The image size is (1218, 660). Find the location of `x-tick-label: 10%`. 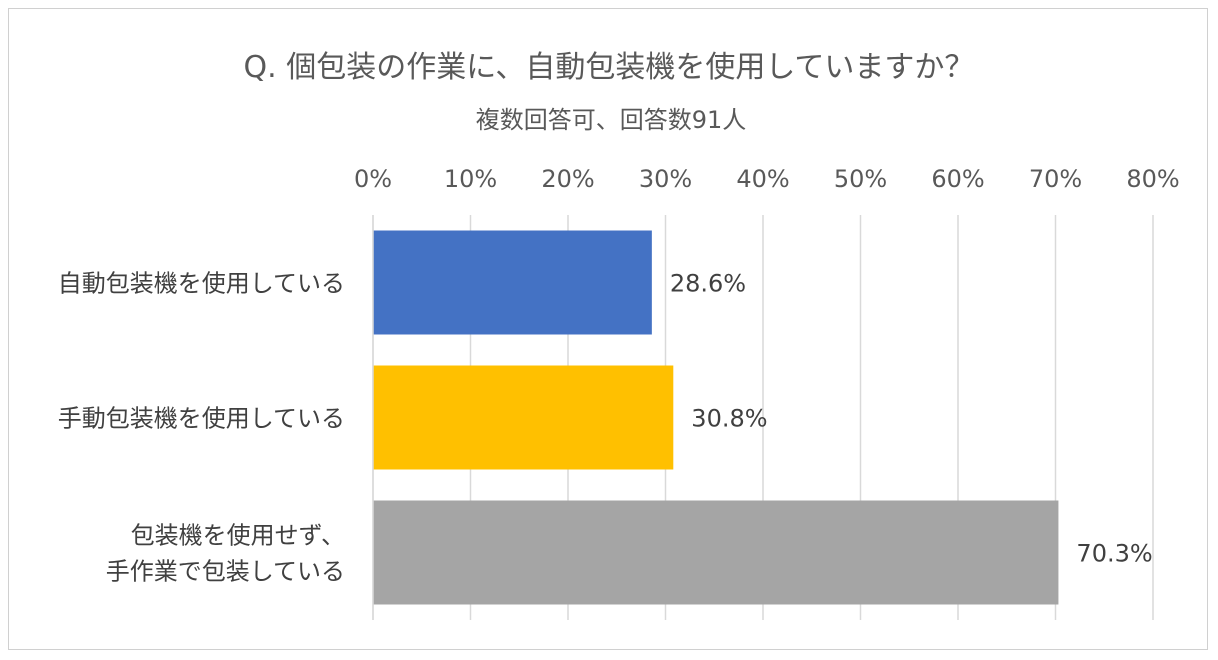

x-tick-label: 10% is located at coordinates (470, 179).